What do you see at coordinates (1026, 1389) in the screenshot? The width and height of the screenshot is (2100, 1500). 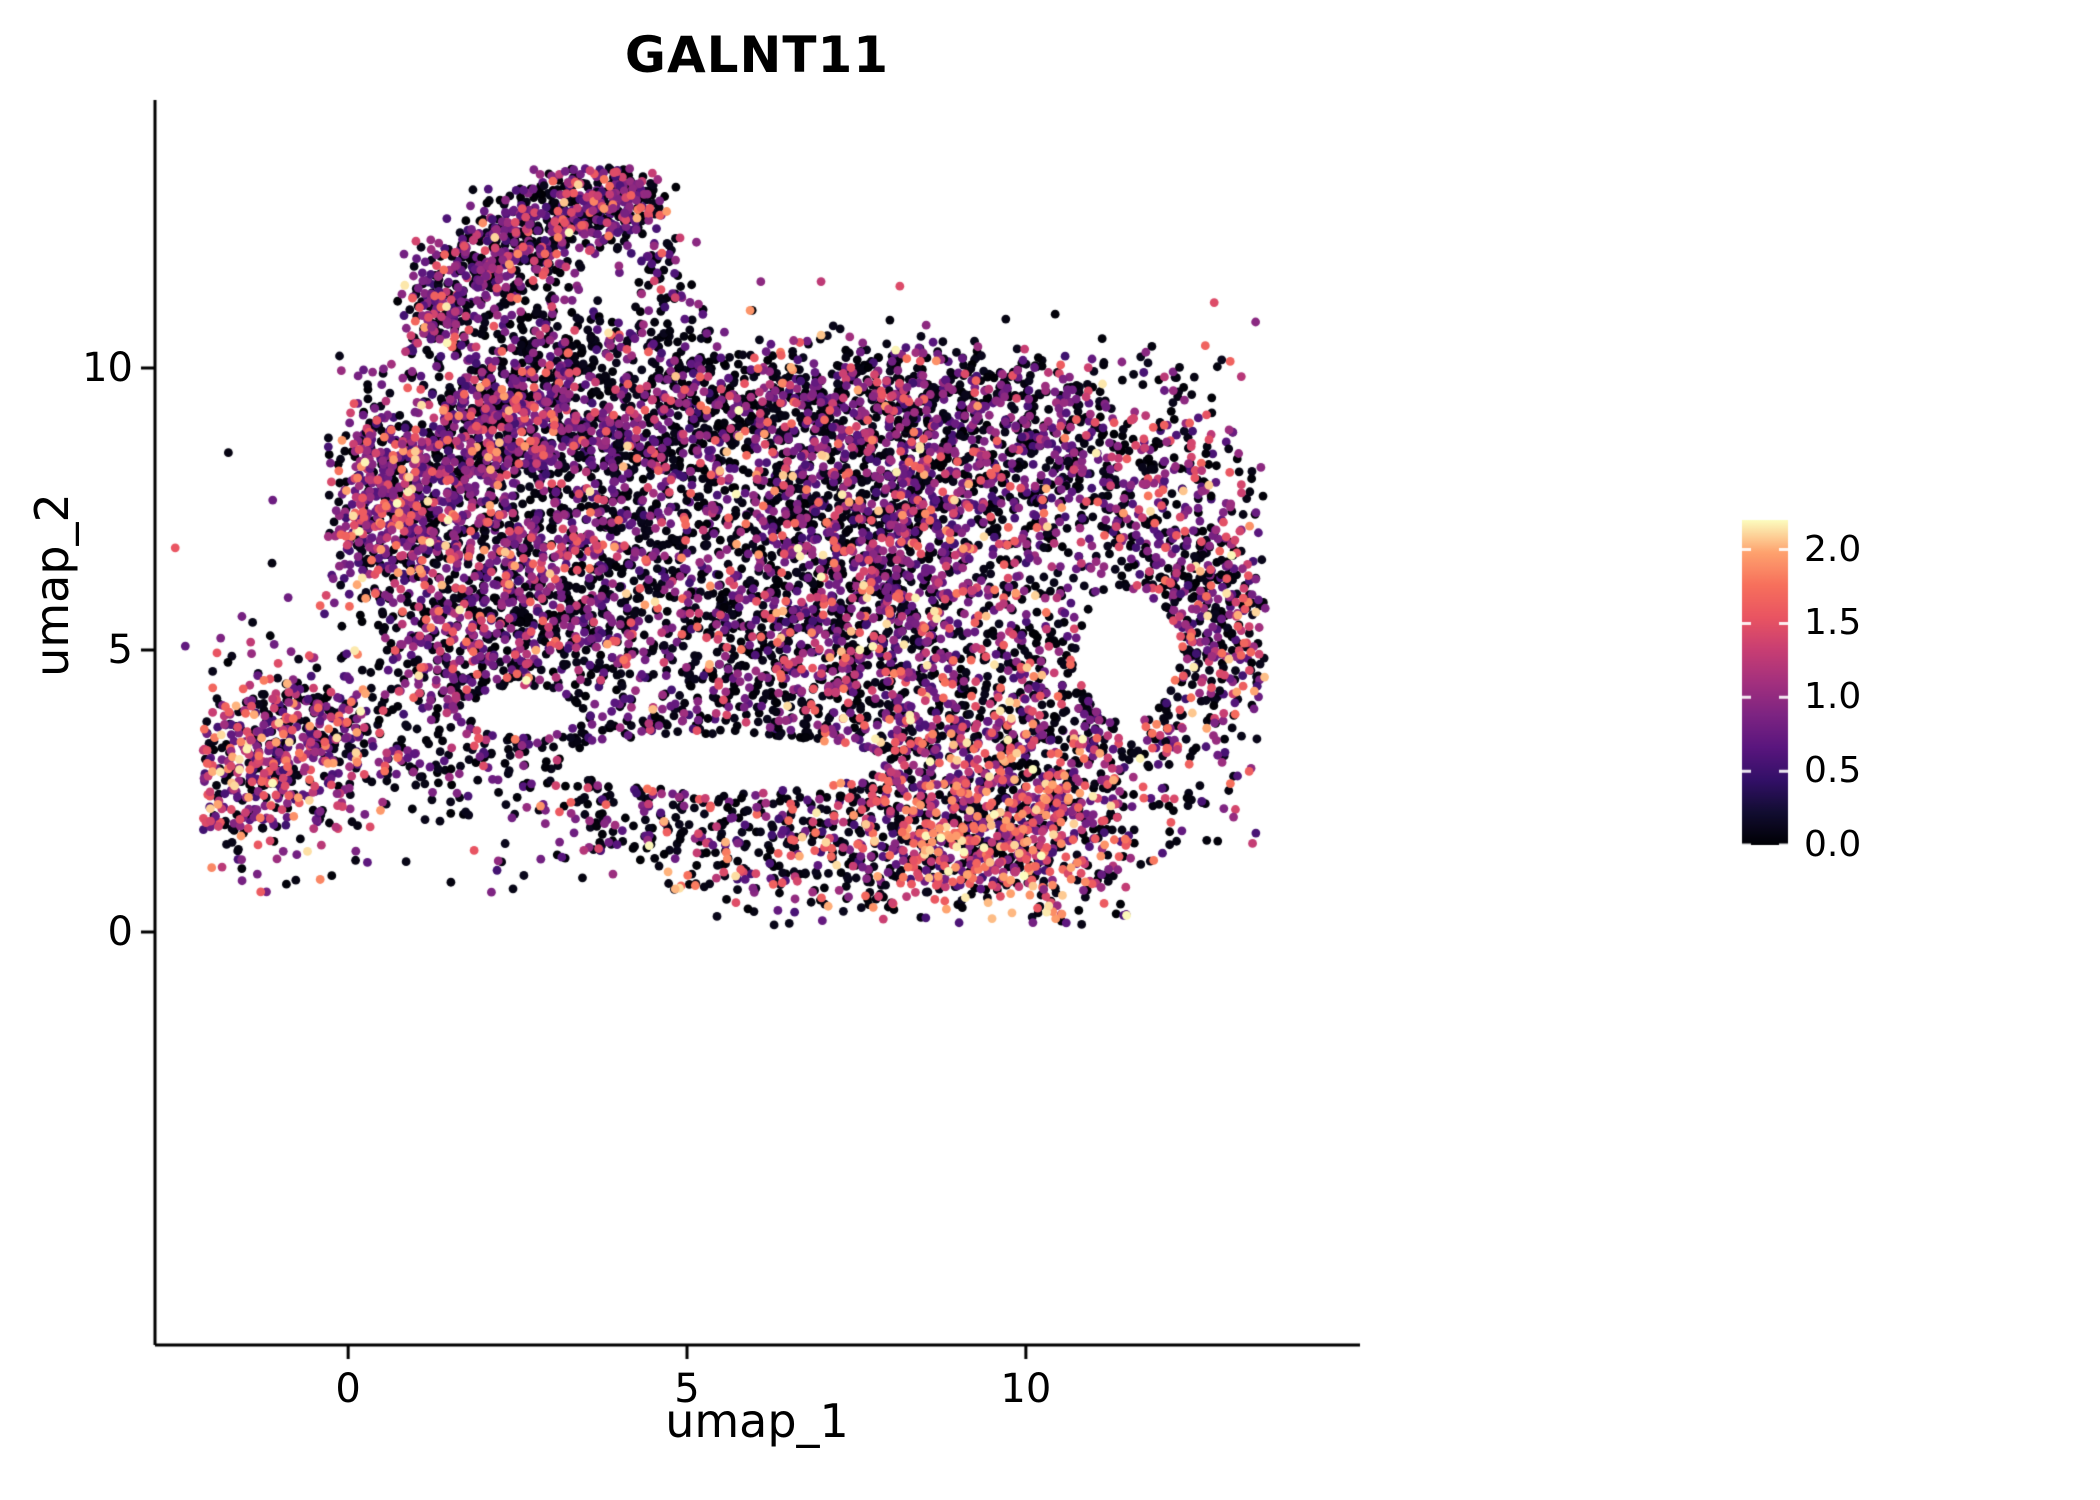 I see `x-tick-label-10: 10` at bounding box center [1026, 1389].